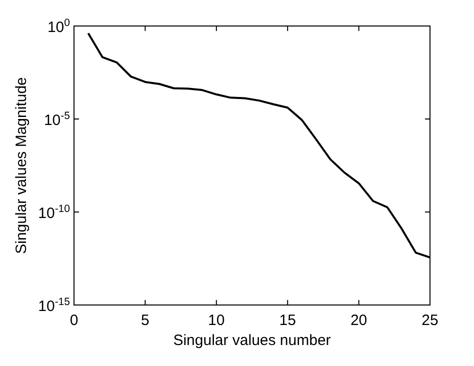  What do you see at coordinates (145, 320) in the screenshot?
I see `x-tick-label: 5` at bounding box center [145, 320].